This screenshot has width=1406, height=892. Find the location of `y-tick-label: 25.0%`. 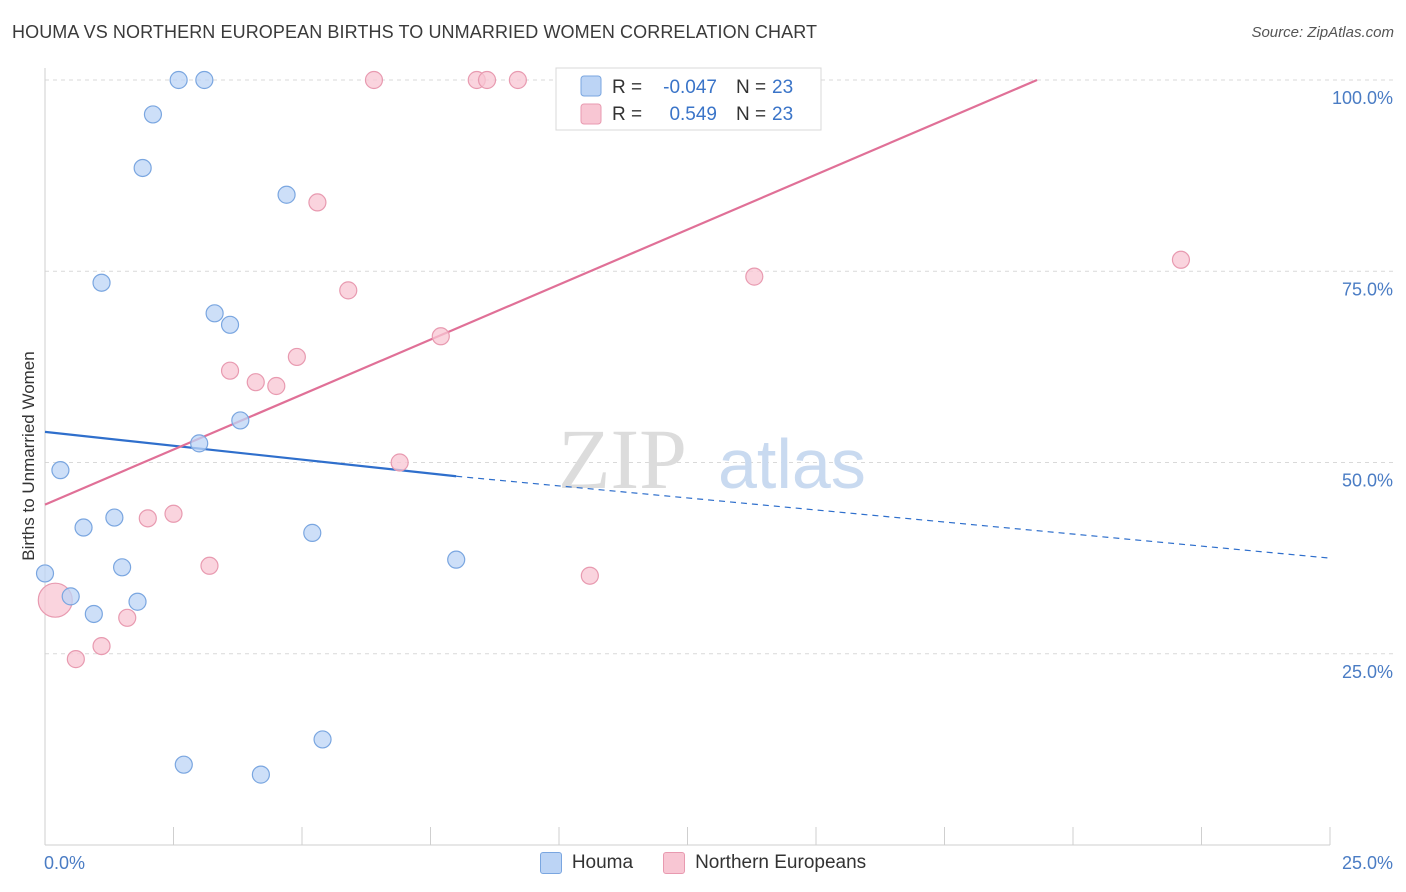

y-tick-label: 25.0% is located at coordinates (1367, 672).